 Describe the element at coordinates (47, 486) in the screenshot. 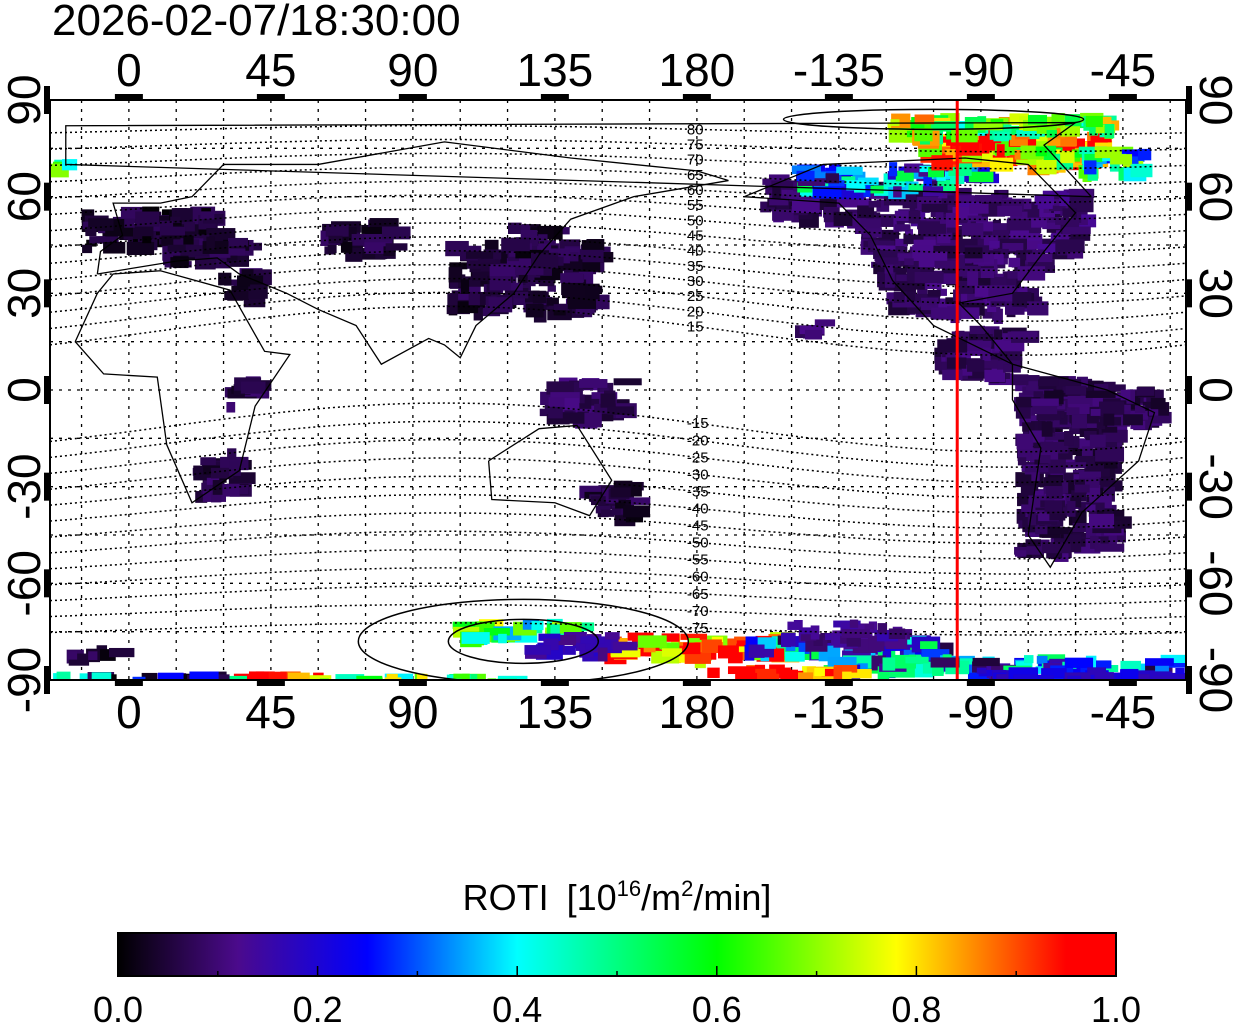

I see `left-tick` at that location.